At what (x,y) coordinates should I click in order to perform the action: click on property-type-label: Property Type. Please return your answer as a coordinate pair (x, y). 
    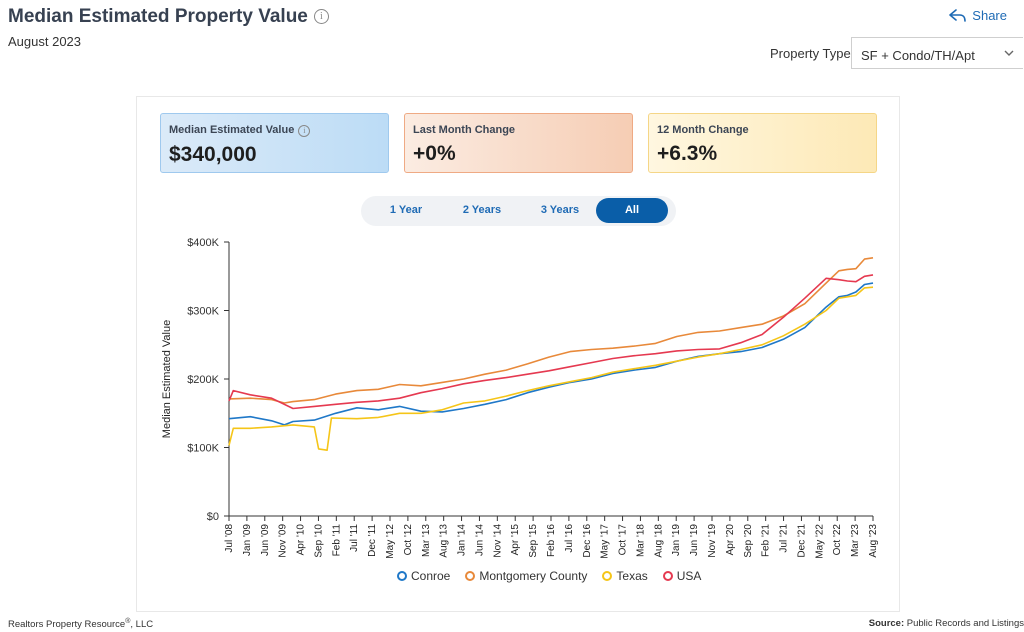
    Looking at the image, I should click on (810, 53).